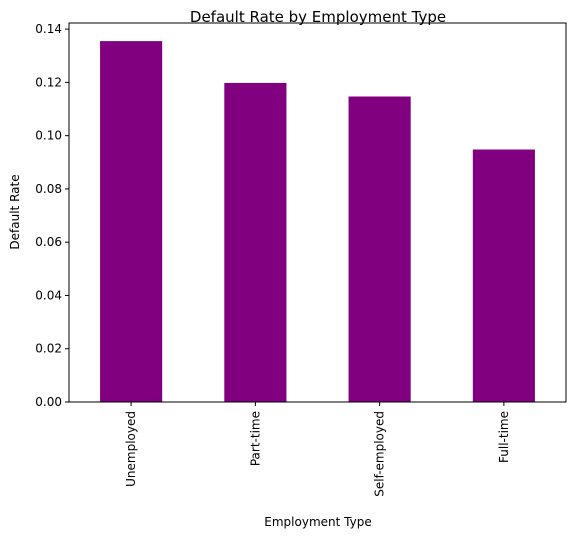 The image size is (576, 540). I want to click on bar-part-time, so click(255, 242).